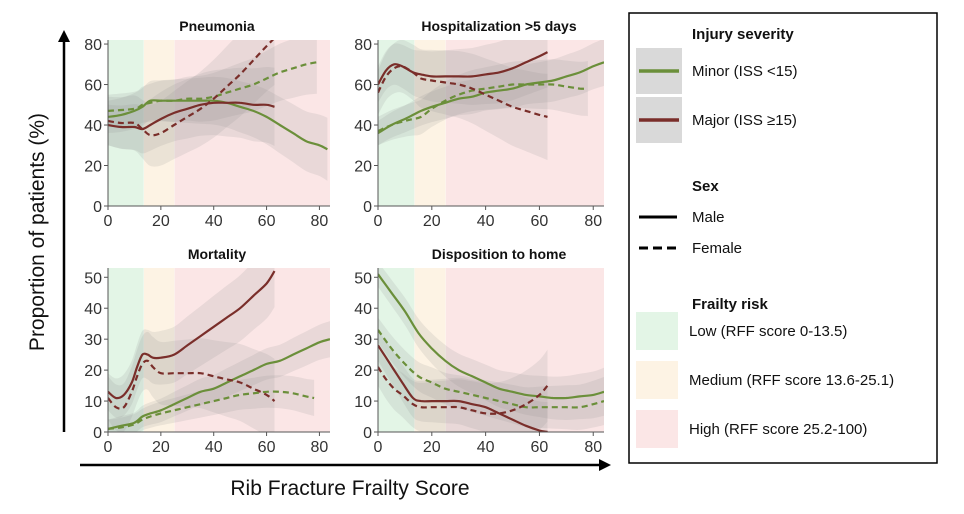 Image resolution: width=964 pixels, height=514 pixels. I want to click on legend-low-swatch, so click(657, 331).